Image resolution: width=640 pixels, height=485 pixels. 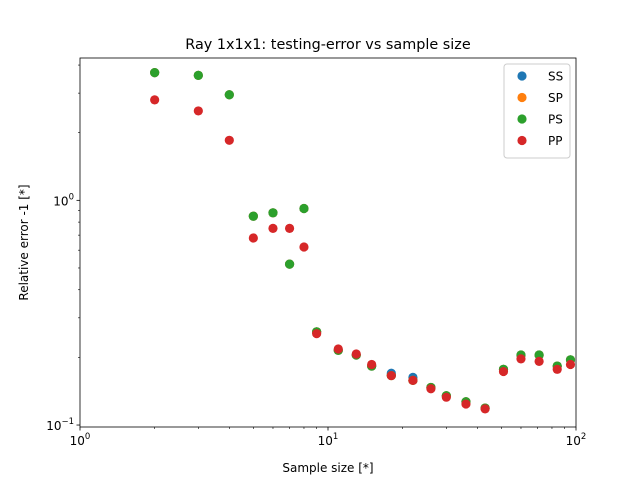 I want to click on x-tick-label: 10², so click(x=576, y=440).